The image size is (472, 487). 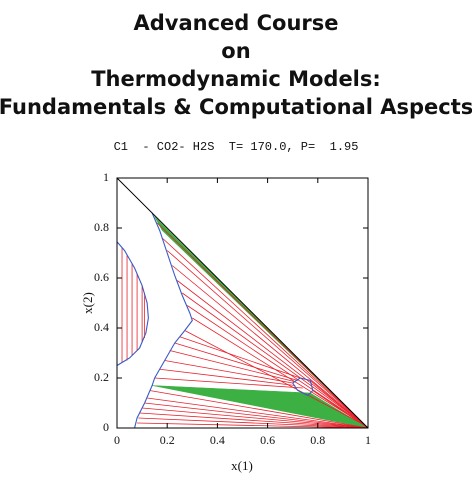 What do you see at coordinates (242, 465) in the screenshot?
I see `x-axis-label: x(1)` at bounding box center [242, 465].